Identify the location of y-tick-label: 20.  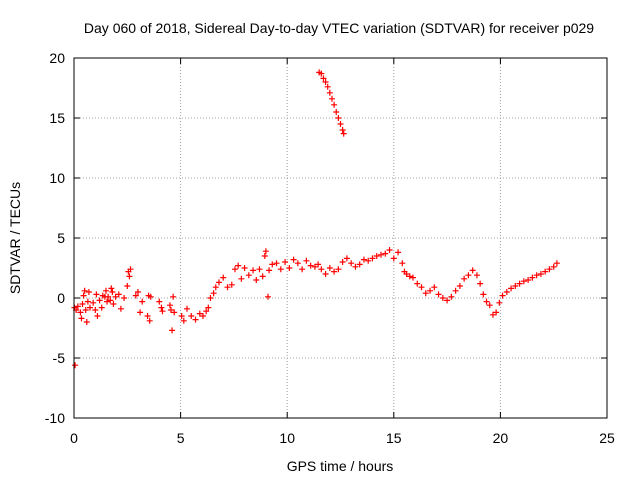
(57, 58).